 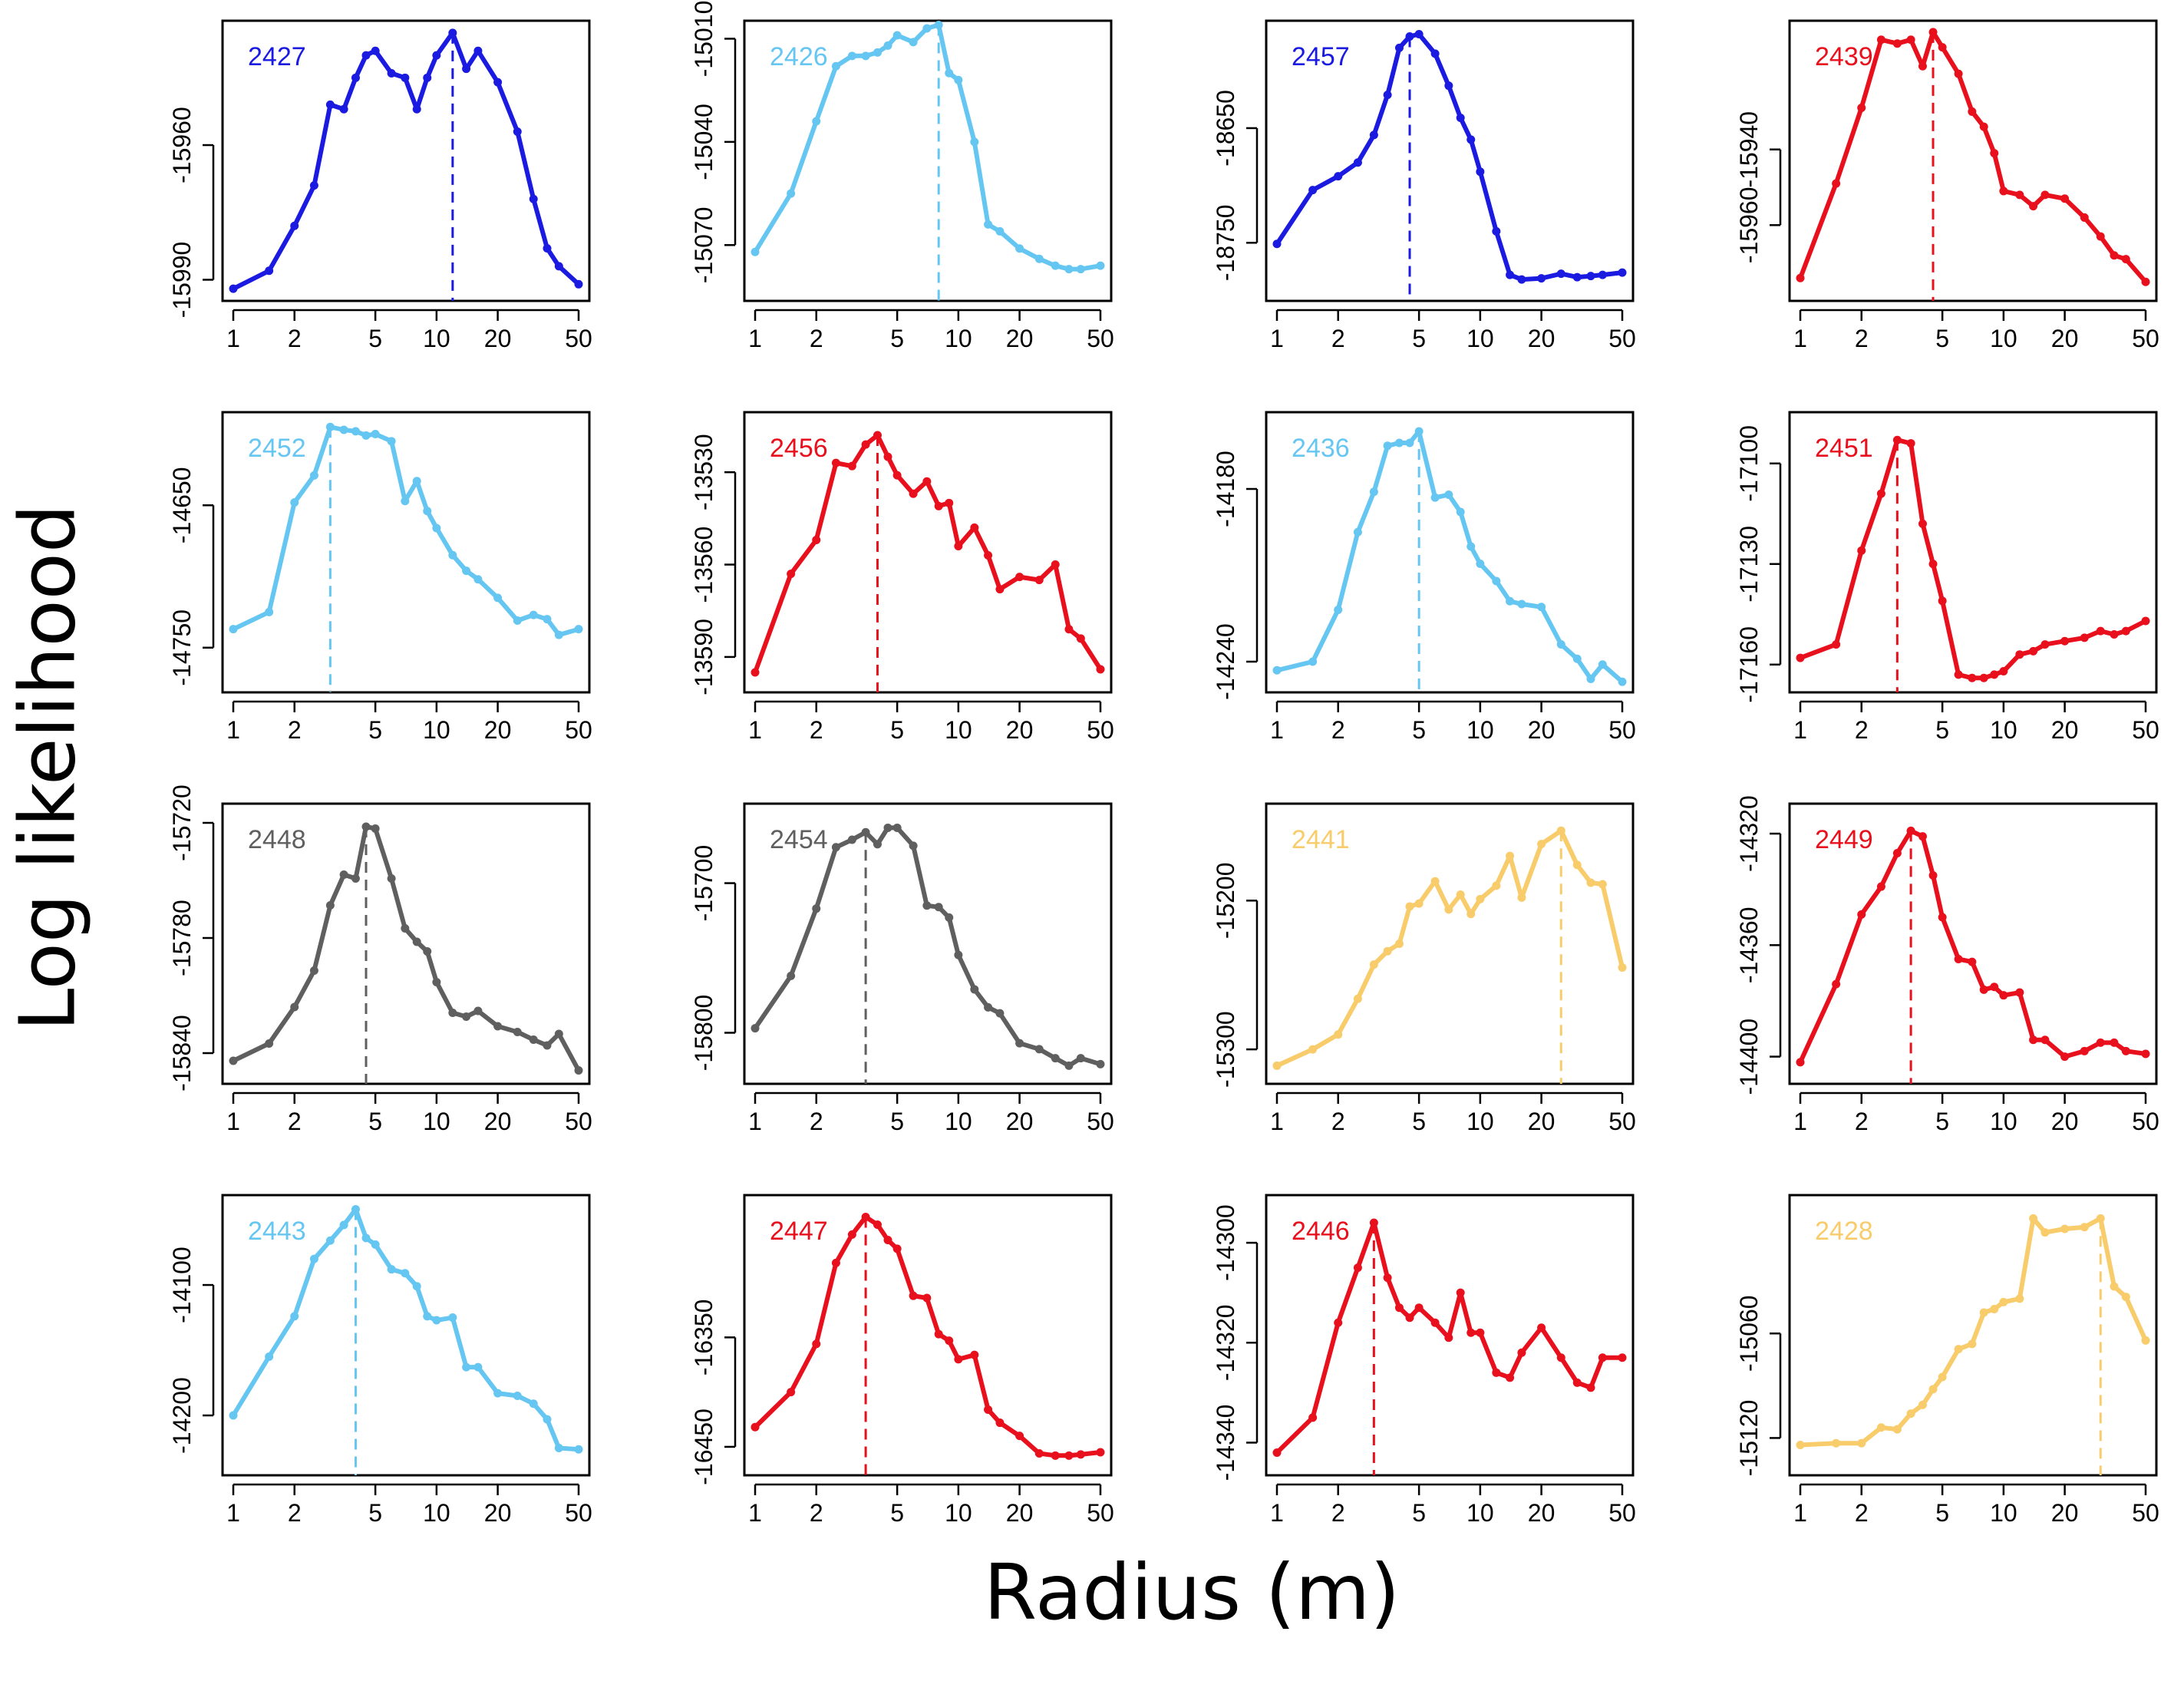 What do you see at coordinates (799, 56) in the screenshot?
I see `panel-label: 2426` at bounding box center [799, 56].